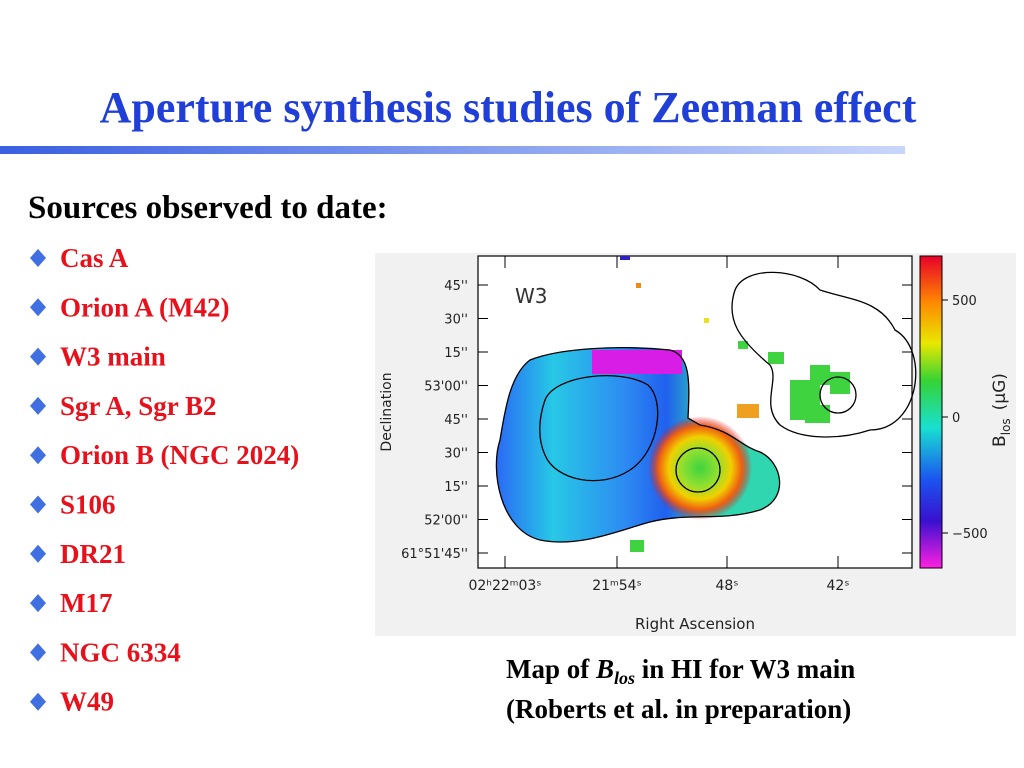 The image size is (1024, 768). What do you see at coordinates (695, 624) in the screenshot?
I see `x-axis-label: Right Ascension` at bounding box center [695, 624].